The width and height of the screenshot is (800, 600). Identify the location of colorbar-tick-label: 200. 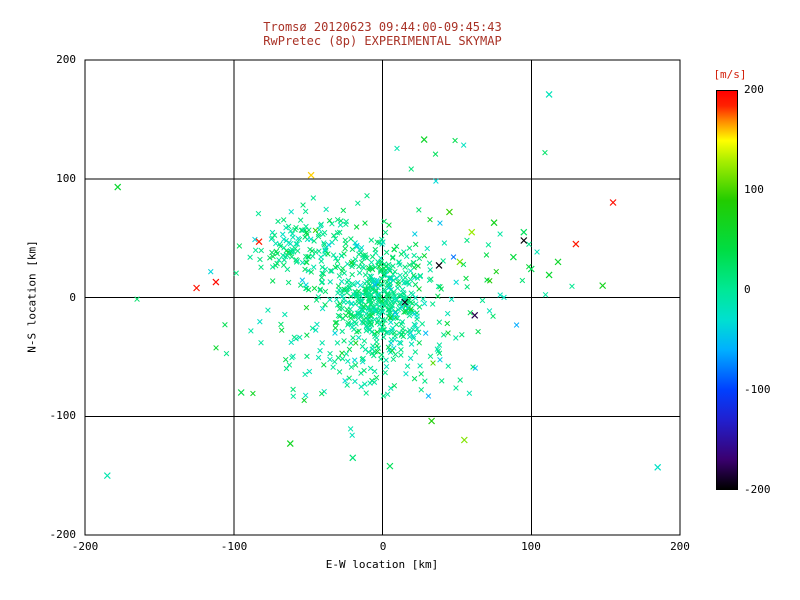
(754, 89).